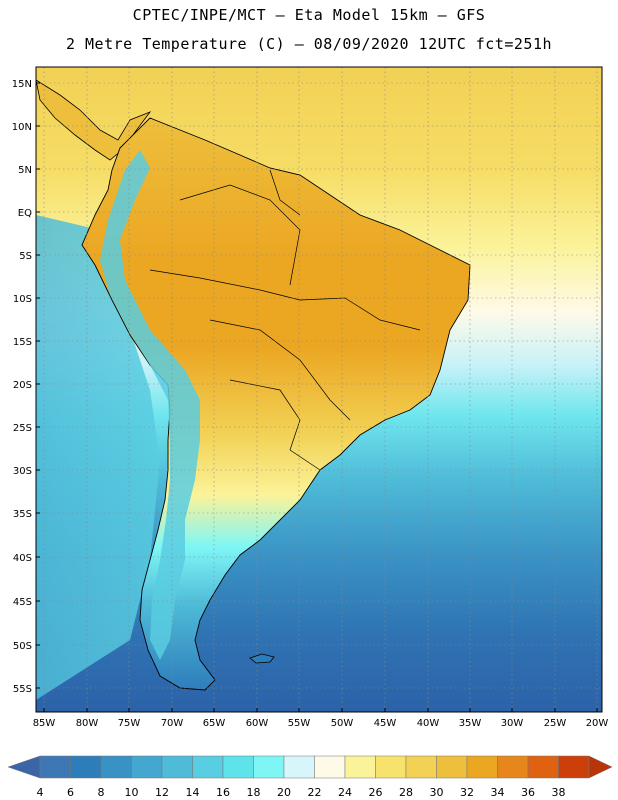  I want to click on andes-cold-strip, so click(150, 405).